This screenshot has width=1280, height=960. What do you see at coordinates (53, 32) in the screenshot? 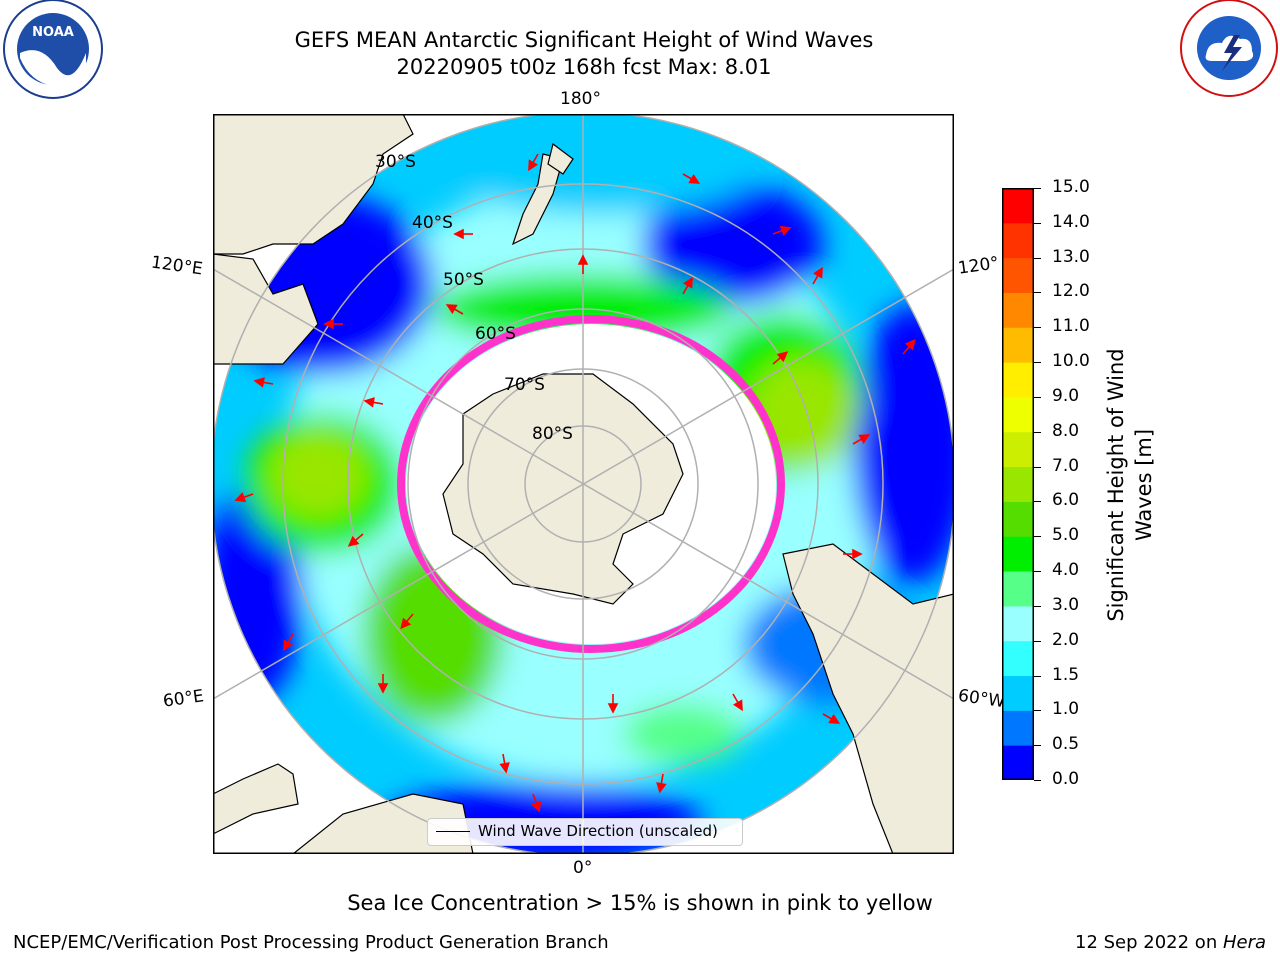
I see `svg-text: NOAA` at bounding box center [53, 32].